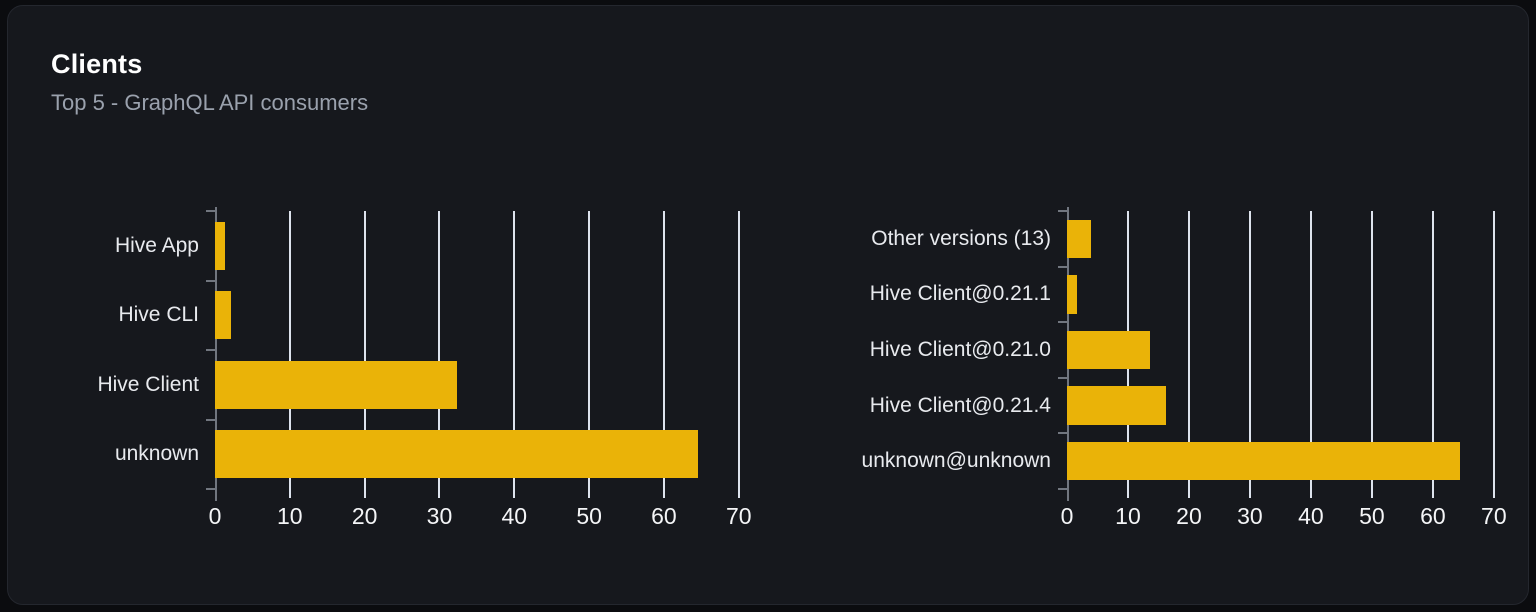 This screenshot has width=1536, height=612. I want to click on category-label-unknown-unknown: unknown@unknown, so click(956, 461).